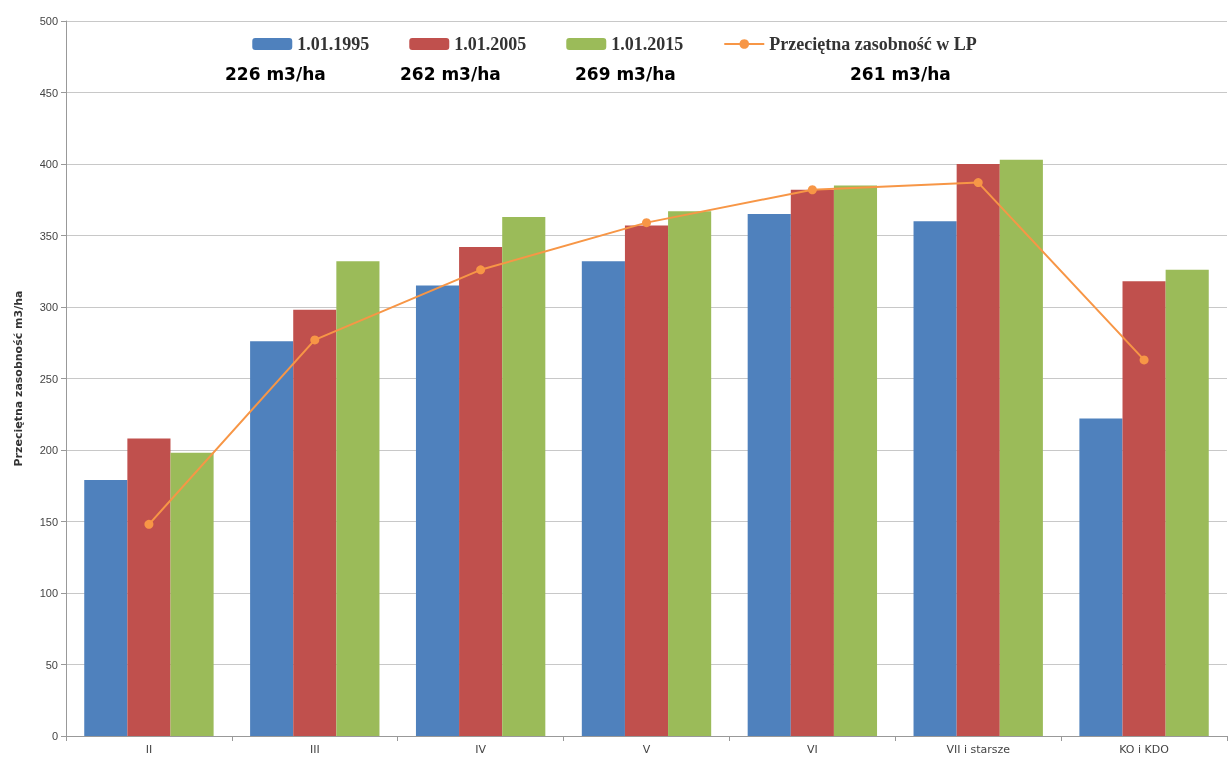 This screenshot has height=765, width=1229. Describe the element at coordinates (490, 44) in the screenshot. I see `legend-label: 1.01.2005` at that location.